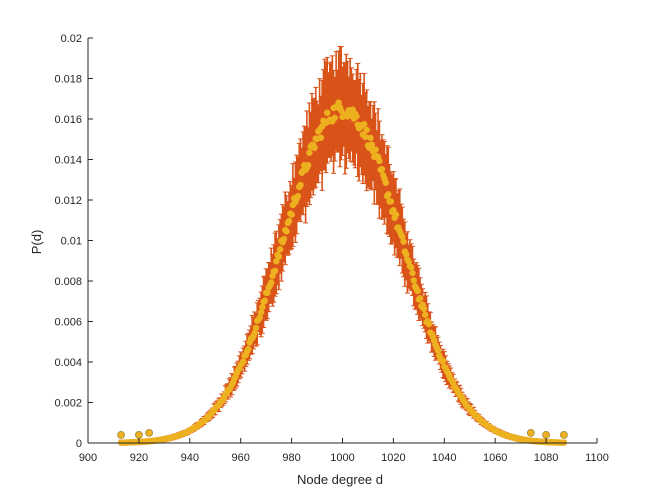  Describe the element at coordinates (71, 39) in the screenshot. I see `y-tick-label: 0.02` at that location.